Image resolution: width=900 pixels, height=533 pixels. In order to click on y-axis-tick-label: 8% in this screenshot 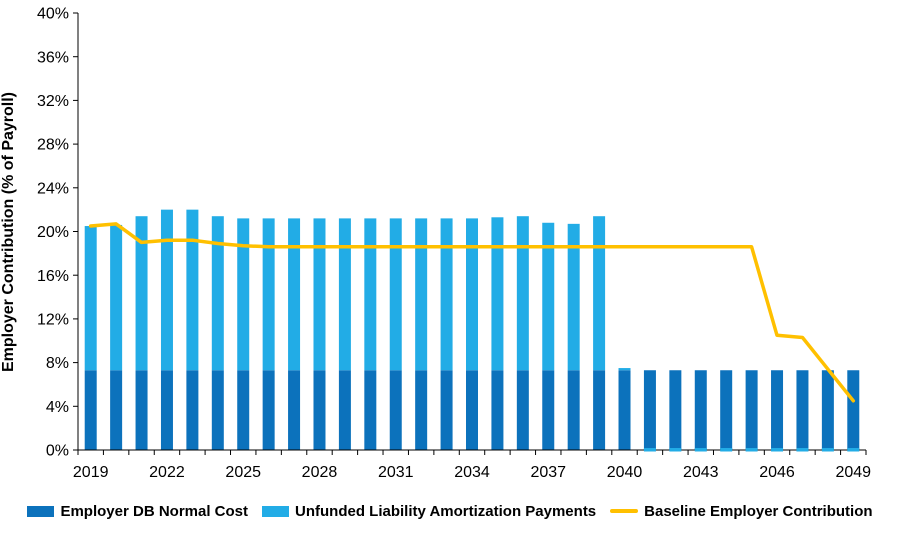, I will do `click(57, 363)`.